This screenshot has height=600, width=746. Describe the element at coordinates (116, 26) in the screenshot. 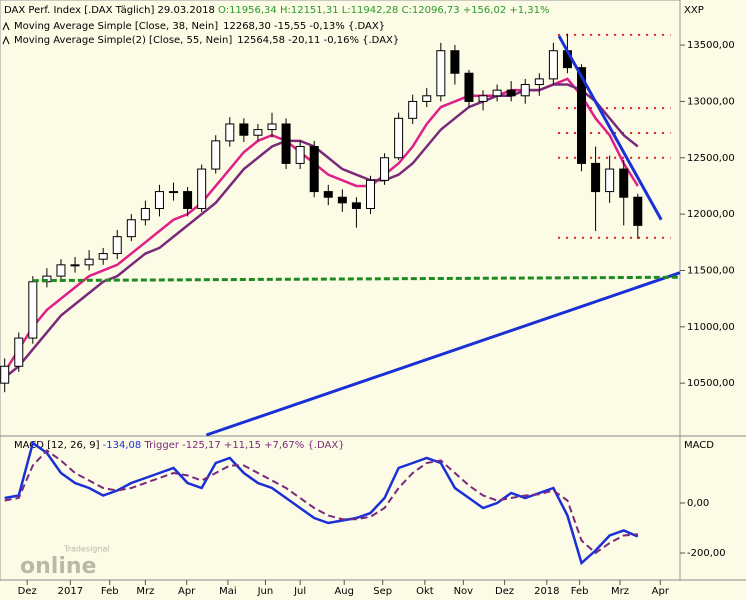

I see `legend-entry: Moving Average Simple [Close, 38, Nein]` at that location.